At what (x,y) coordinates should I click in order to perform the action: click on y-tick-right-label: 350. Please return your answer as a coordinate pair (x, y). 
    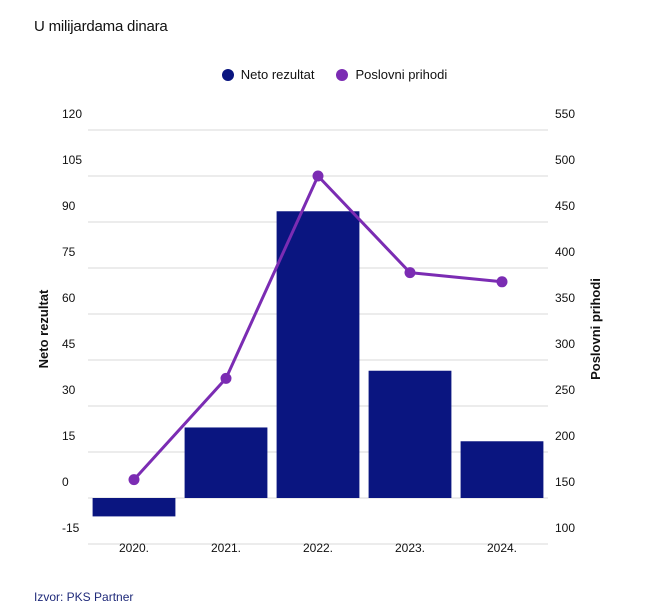
    Looking at the image, I should click on (565, 298).